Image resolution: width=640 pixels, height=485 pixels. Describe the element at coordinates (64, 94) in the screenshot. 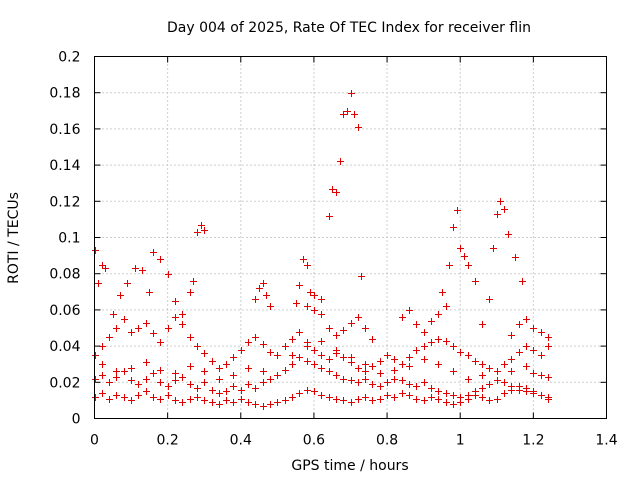

I see `y-tick-label: 0.18` at that location.